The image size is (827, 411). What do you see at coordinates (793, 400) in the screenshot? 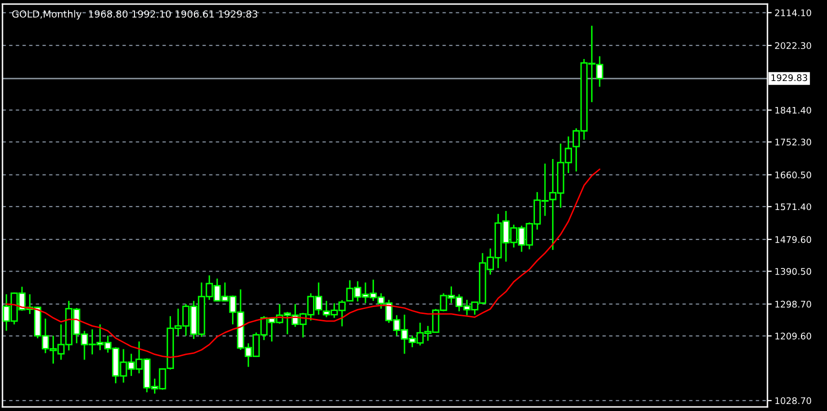
I see `y-tick-label: 1028.70` at bounding box center [793, 400].